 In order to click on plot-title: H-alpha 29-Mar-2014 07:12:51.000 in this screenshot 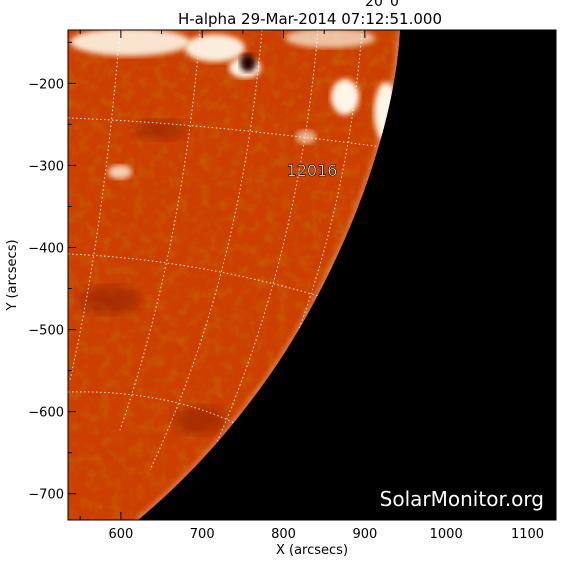, I will do `click(310, 19)`.